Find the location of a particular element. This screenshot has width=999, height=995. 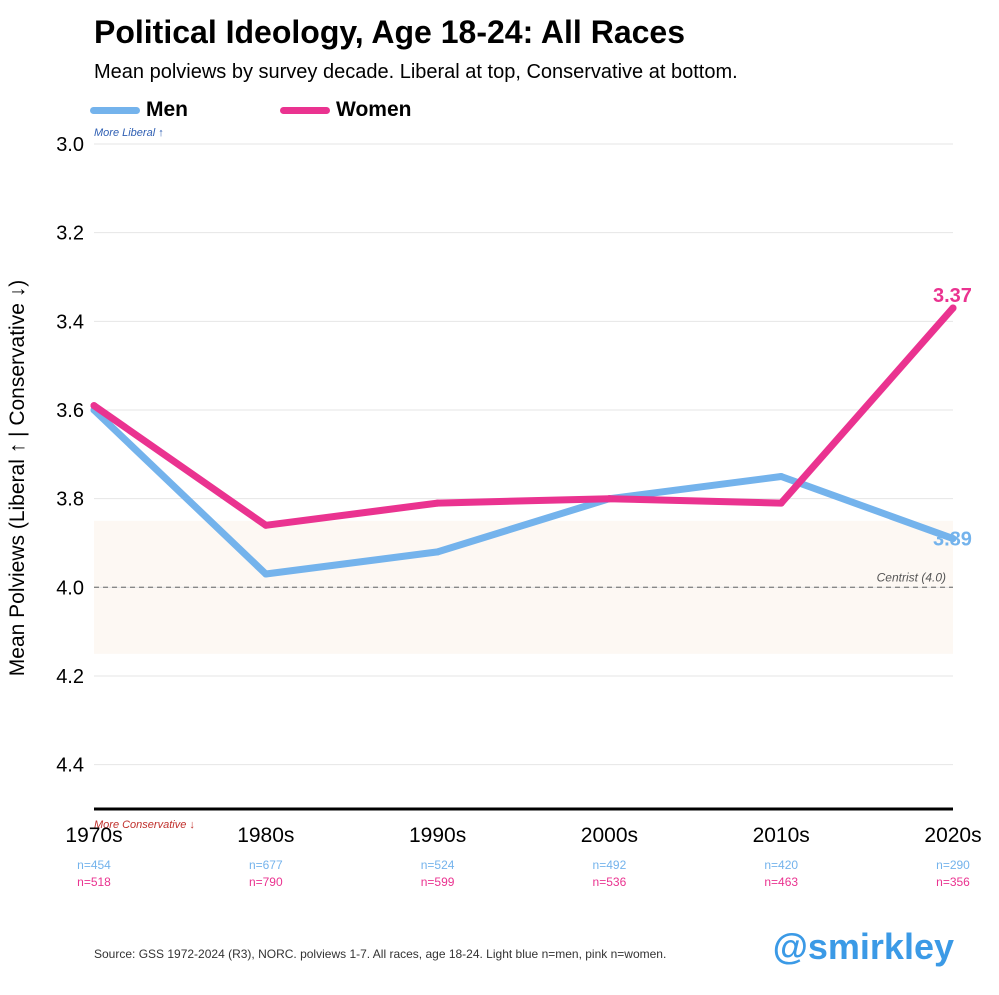

n-count-men: n=454 is located at coordinates (94, 865).